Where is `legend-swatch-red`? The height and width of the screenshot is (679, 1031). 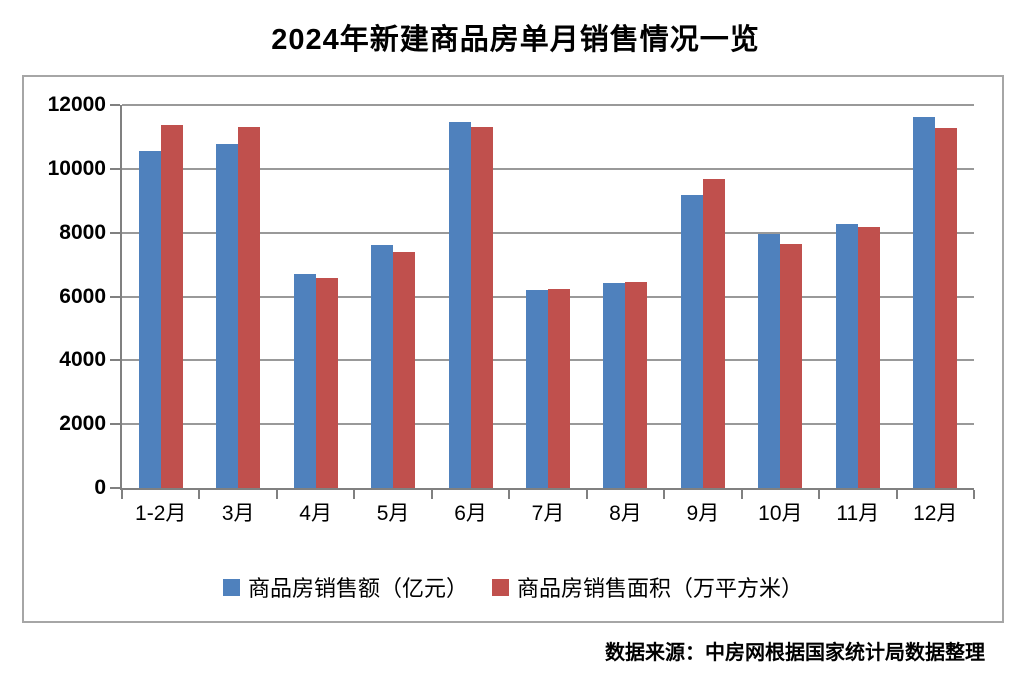 legend-swatch-red is located at coordinates (500, 587).